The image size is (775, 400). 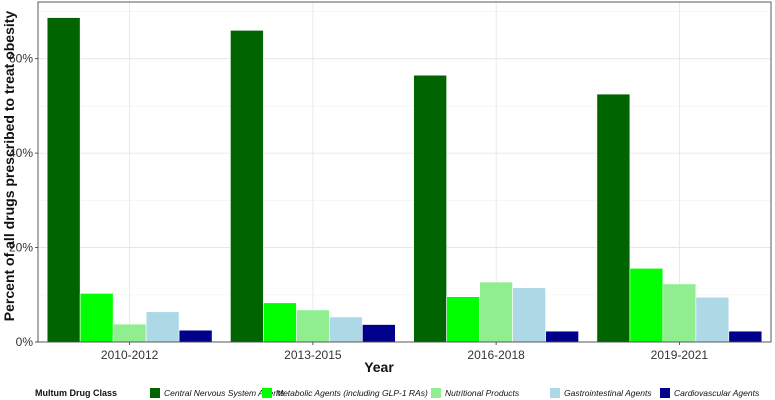 What do you see at coordinates (404, 352) in the screenshot?
I see `x-axis-ticks: 2010-2012 2013-2015 2016-2018 2019-2021` at bounding box center [404, 352].